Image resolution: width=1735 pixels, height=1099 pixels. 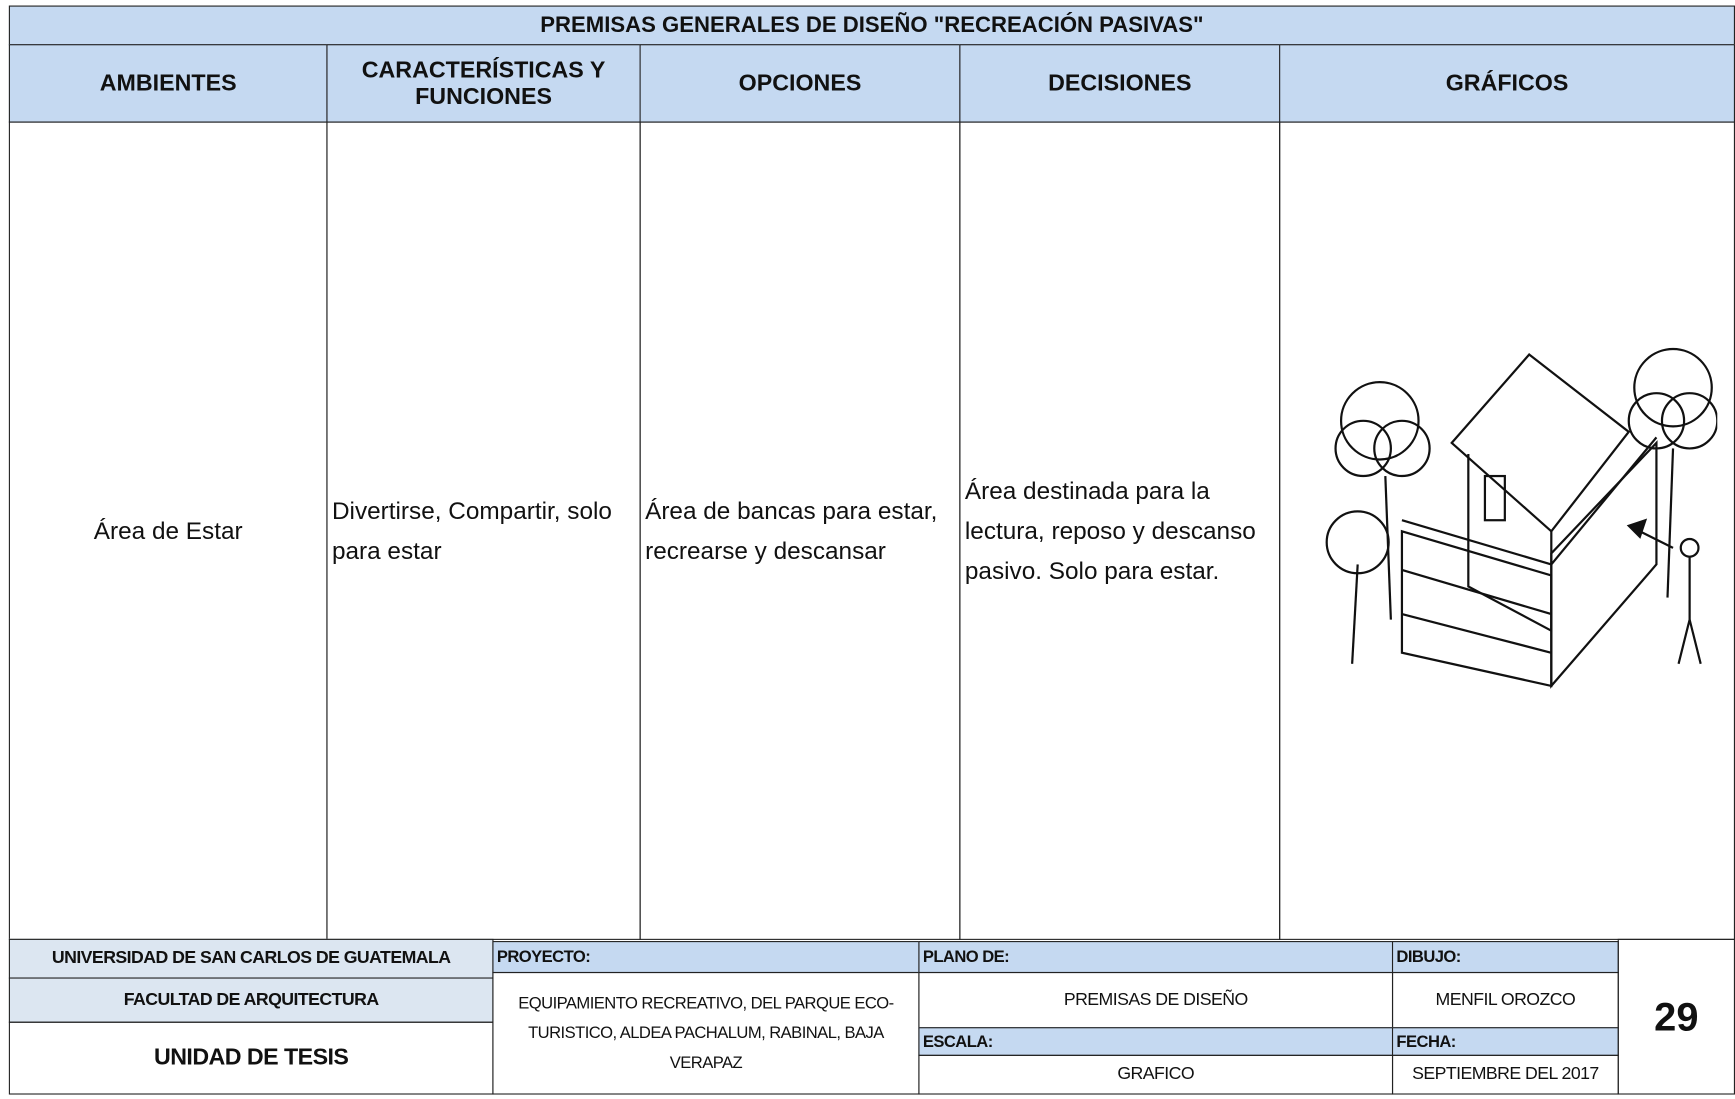 I want to click on footer-faculty: FACULTAD DE ARQUITECTURA, so click(x=251, y=1000).